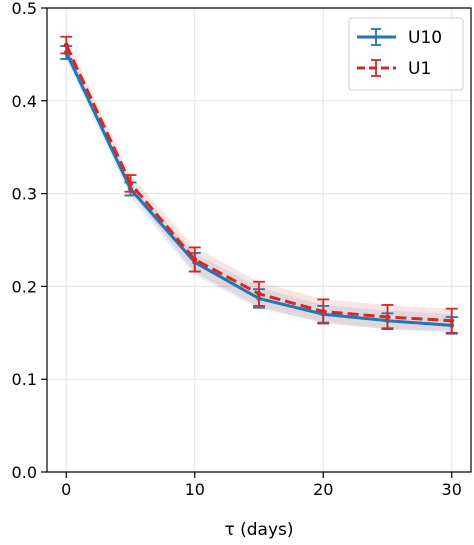 This screenshot has width=474, height=545. What do you see at coordinates (425, 38) in the screenshot?
I see `legend-label: U10` at bounding box center [425, 38].